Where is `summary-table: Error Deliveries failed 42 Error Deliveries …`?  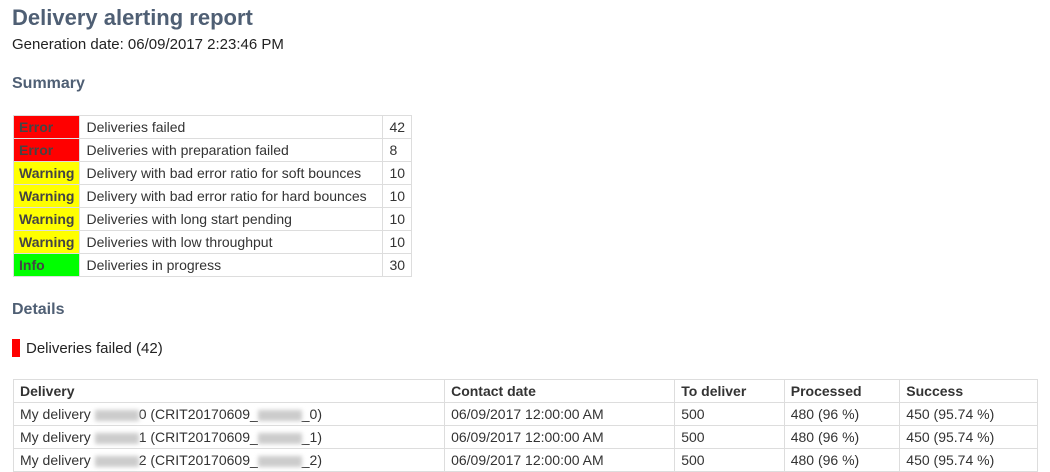
summary-table: Error Deliveries failed 42 Error Deliveries … is located at coordinates (212, 196).